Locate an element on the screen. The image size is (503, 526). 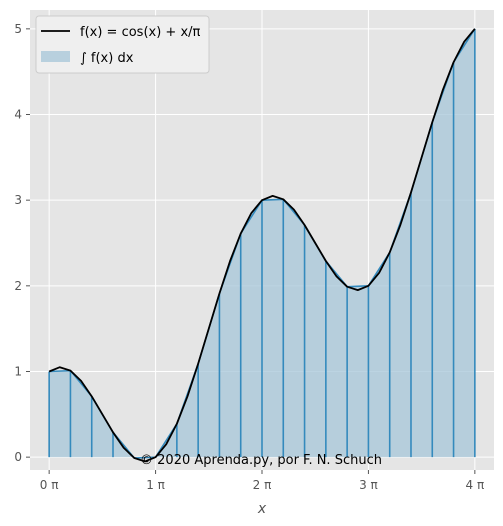
y-tick-label: 0 is located at coordinates (18, 457).